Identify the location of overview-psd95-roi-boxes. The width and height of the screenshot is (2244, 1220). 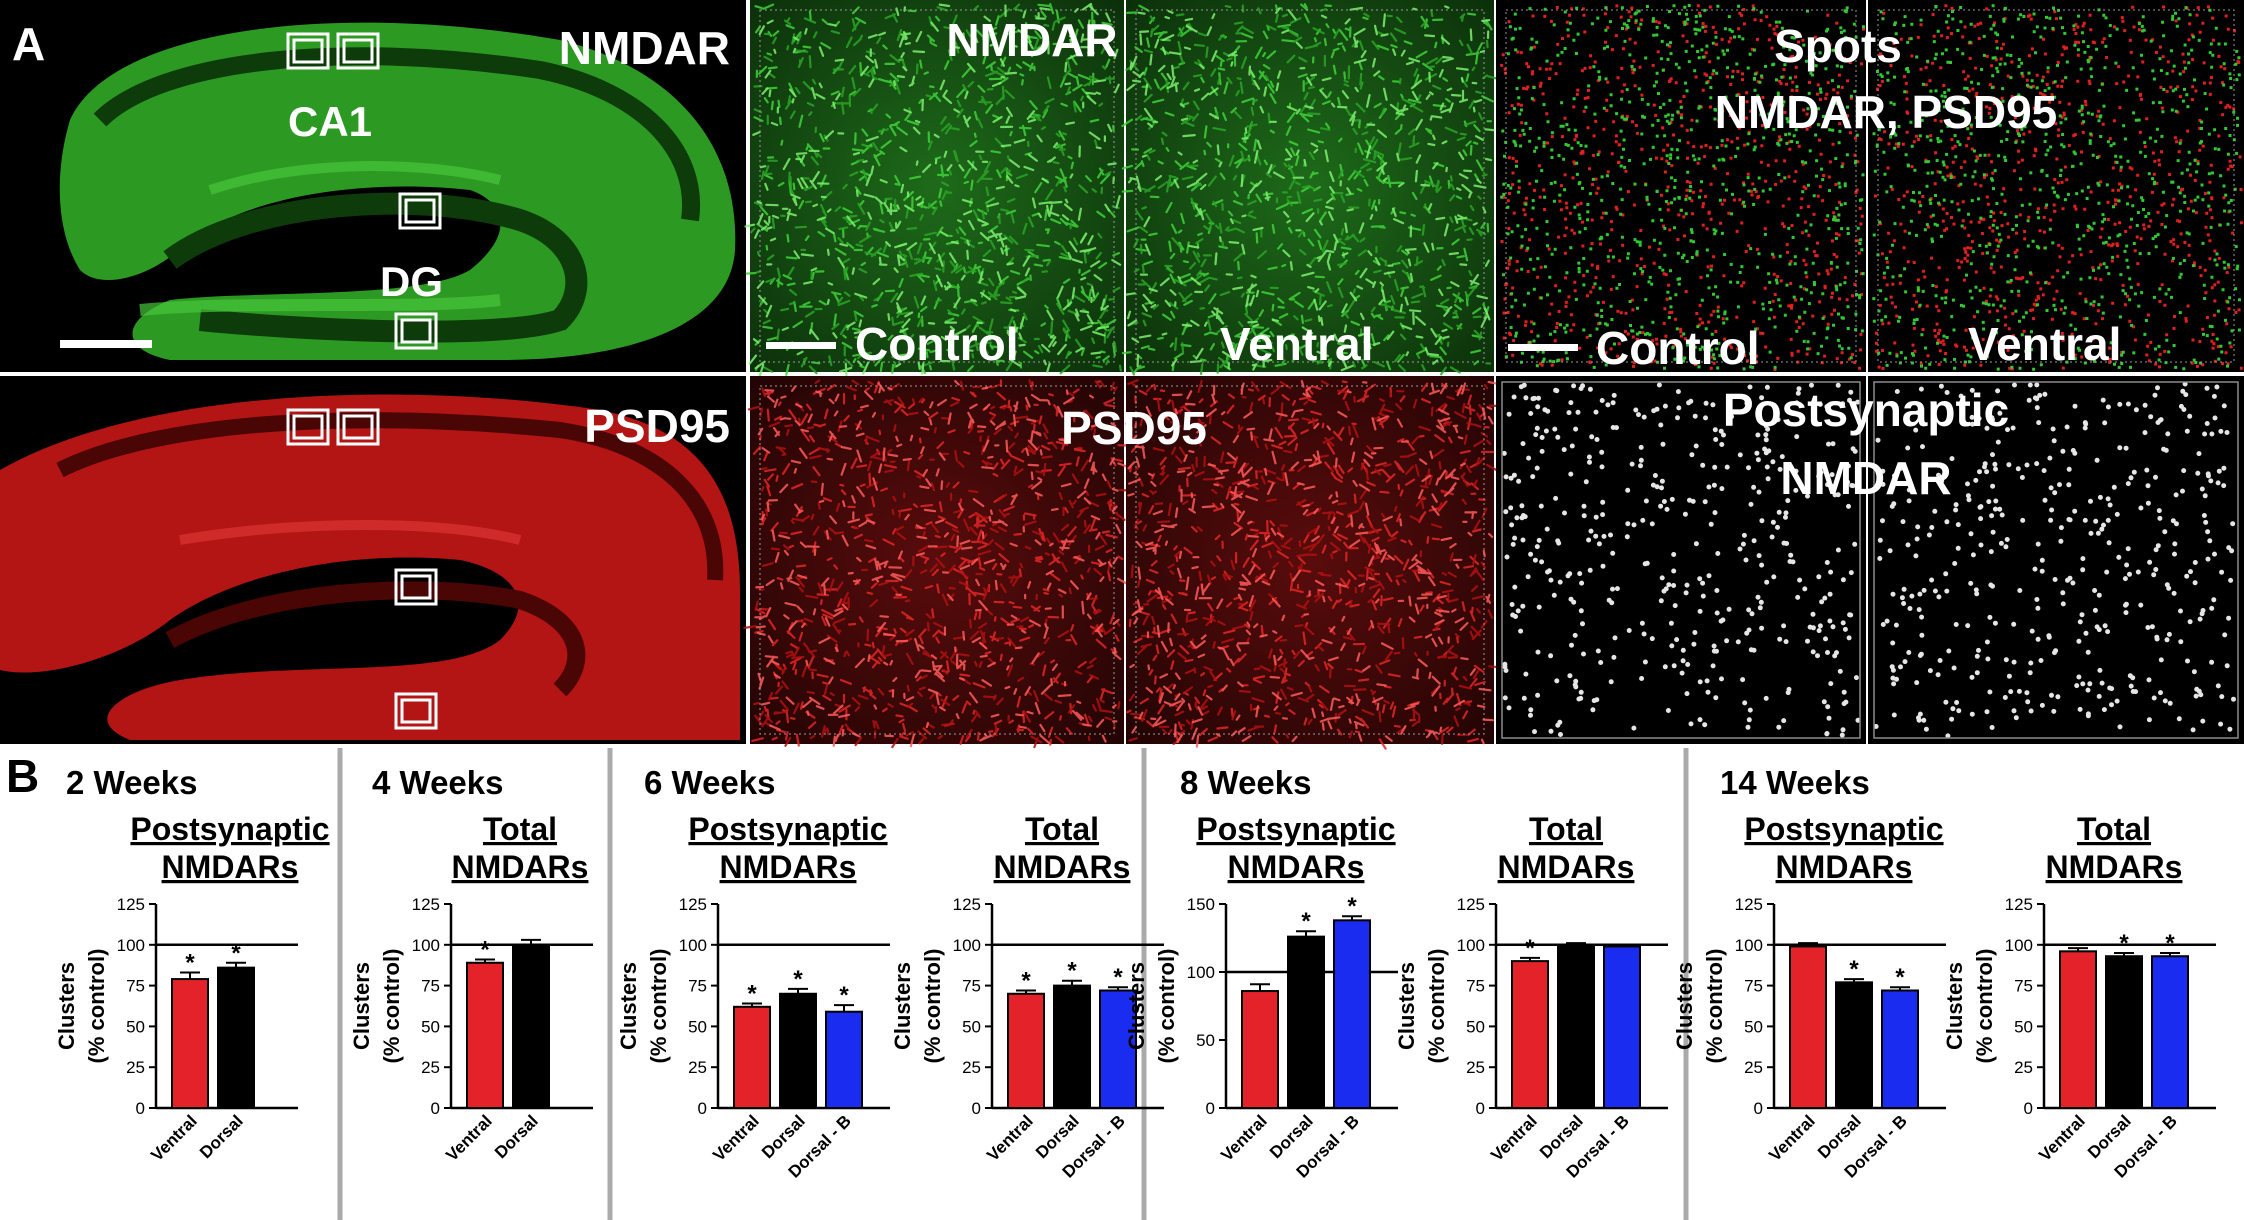
(362, 569).